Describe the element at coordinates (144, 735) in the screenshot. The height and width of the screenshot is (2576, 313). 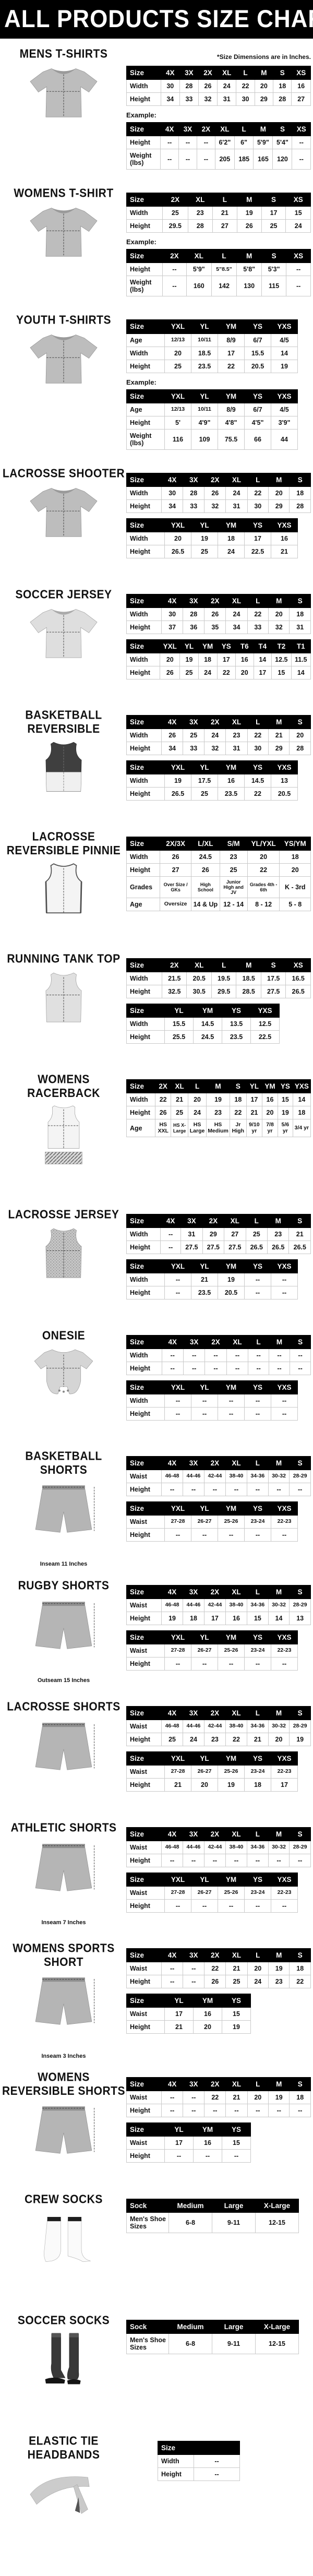
I see `row-label: Width` at that location.